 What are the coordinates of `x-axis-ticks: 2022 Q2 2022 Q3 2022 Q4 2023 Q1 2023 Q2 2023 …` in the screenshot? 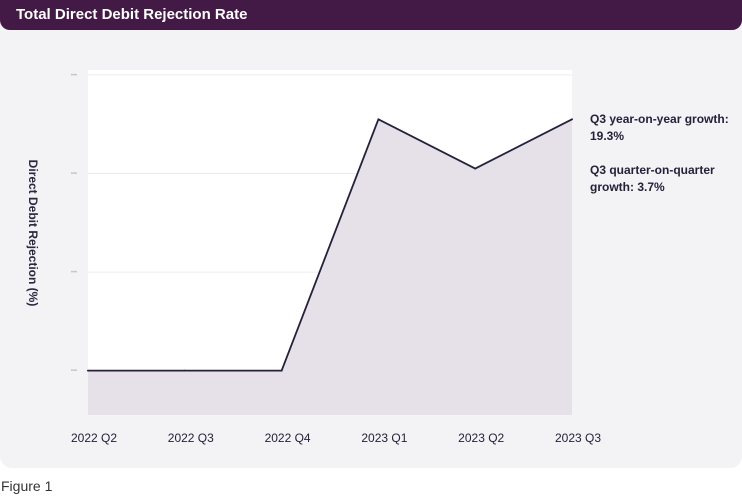 It's located at (336, 438).